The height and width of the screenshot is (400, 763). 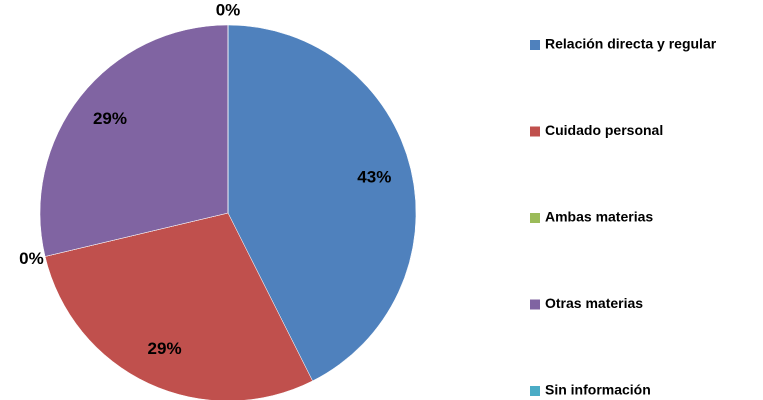 What do you see at coordinates (598, 390) in the screenshot?
I see `legend-label: Sin información` at bounding box center [598, 390].